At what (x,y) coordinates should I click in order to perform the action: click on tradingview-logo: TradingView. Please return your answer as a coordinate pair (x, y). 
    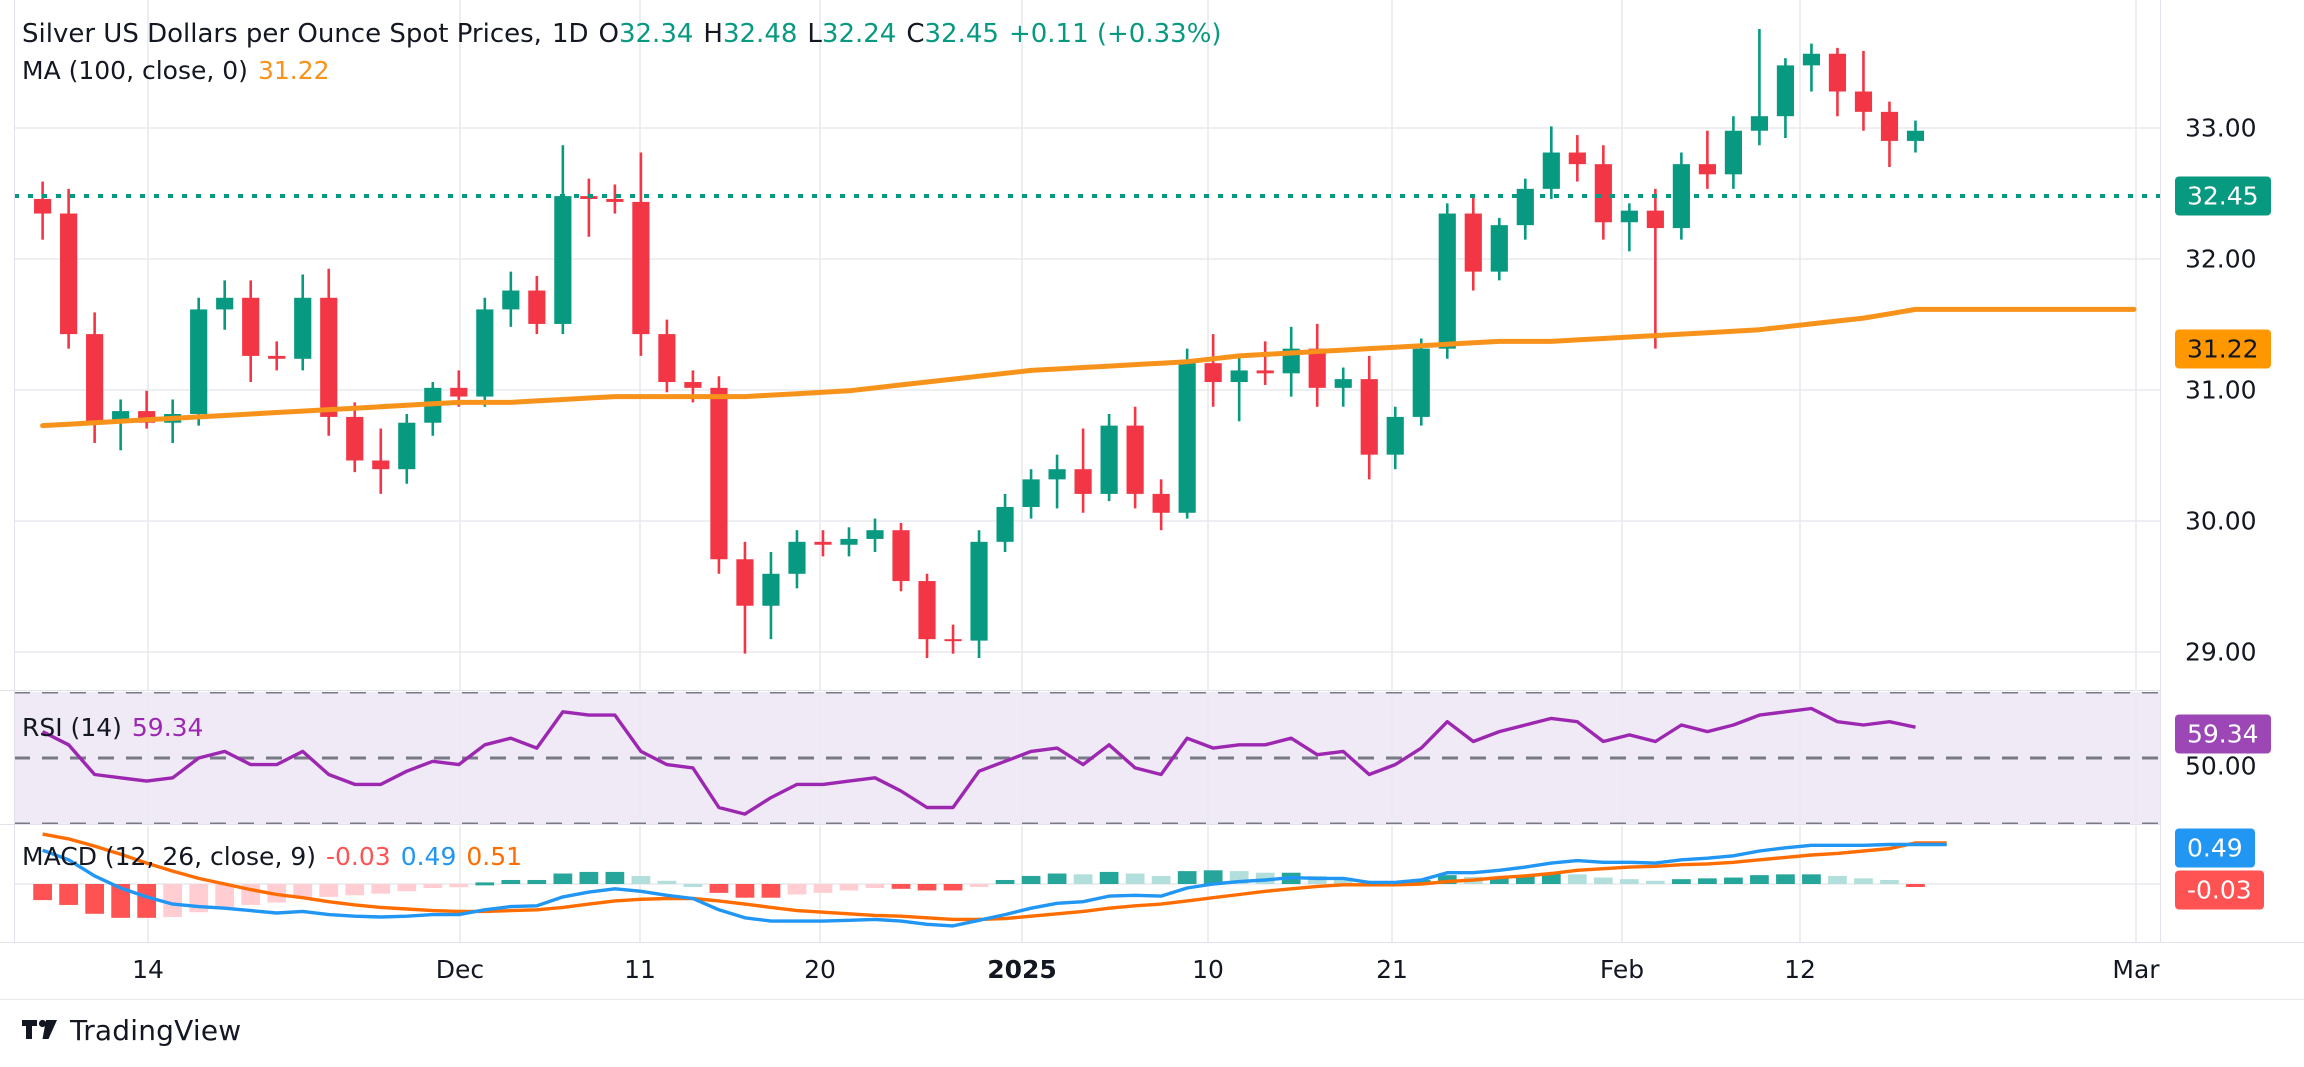
    Looking at the image, I should click on (131, 1030).